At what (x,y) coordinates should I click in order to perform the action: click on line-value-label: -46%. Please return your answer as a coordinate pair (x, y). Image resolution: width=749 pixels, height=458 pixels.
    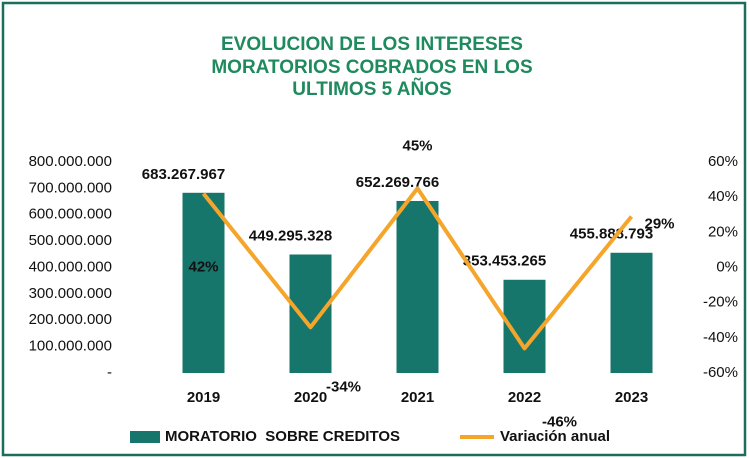
    Looking at the image, I should click on (559, 421).